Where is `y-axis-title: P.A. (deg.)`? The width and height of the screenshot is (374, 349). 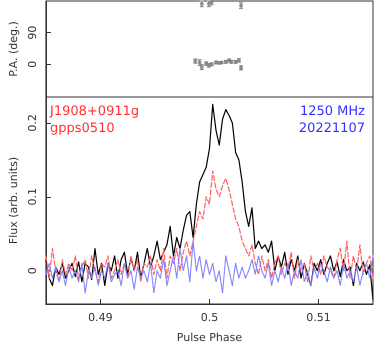
y-axis-title: P.A. (deg.) is located at coordinates (13, 49).